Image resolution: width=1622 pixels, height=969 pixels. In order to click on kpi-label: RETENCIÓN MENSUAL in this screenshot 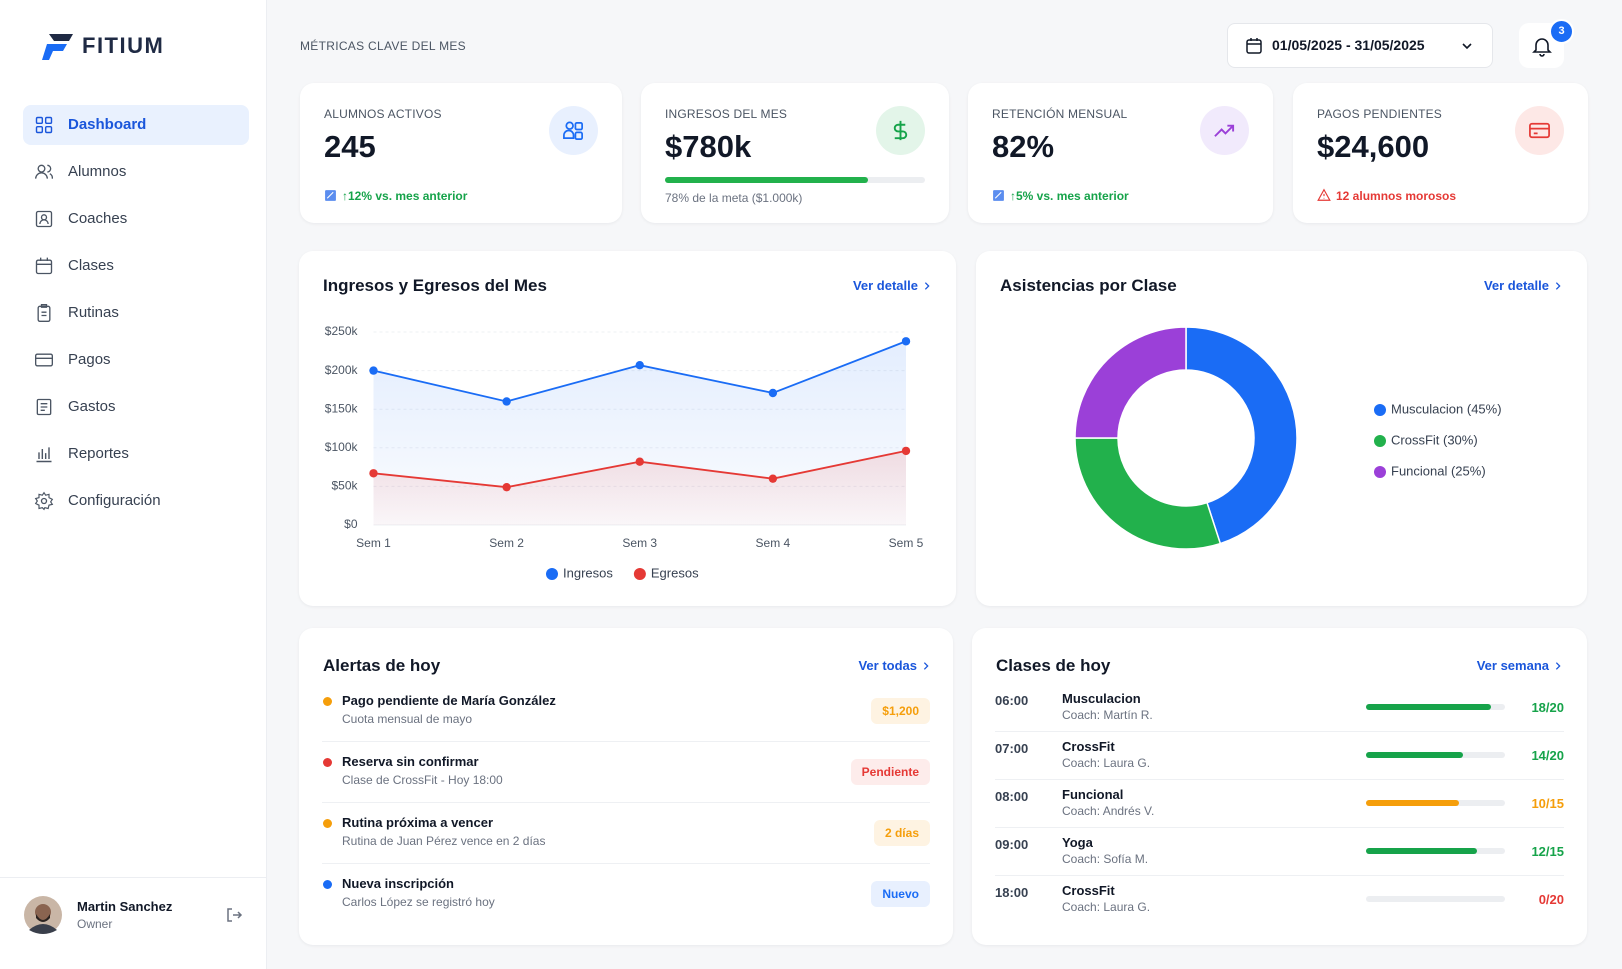, I will do `click(1060, 114)`.